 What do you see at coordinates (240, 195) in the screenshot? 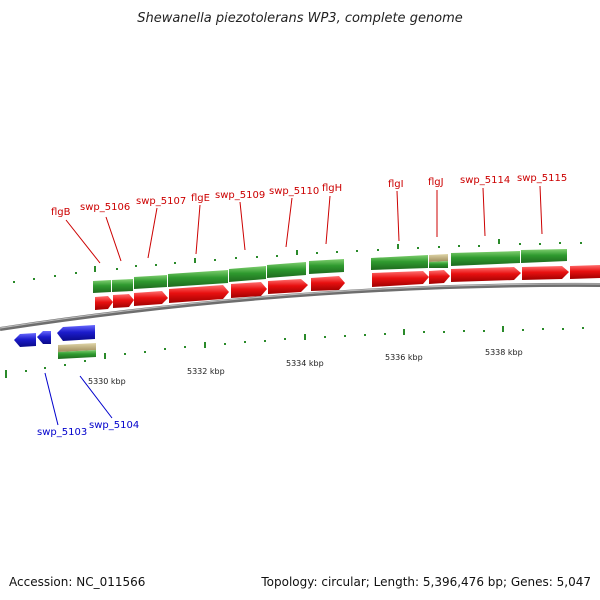
I see `gene-label: swp_5109` at bounding box center [240, 195].